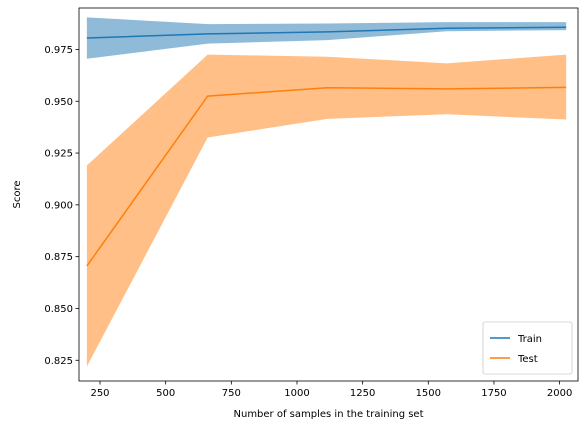 This screenshot has width=584, height=432. What do you see at coordinates (58, 50) in the screenshot?
I see `y-tick-label: 0.975` at bounding box center [58, 50].